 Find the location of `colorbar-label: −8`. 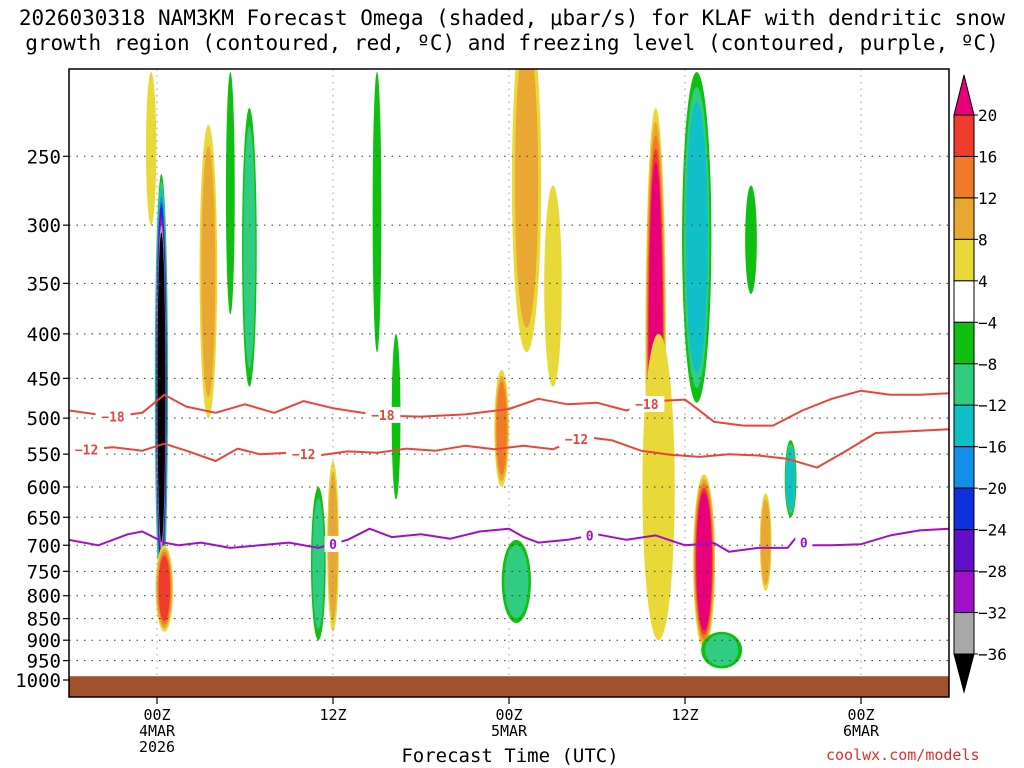

colorbar-label: −8 is located at coordinates (987, 364).